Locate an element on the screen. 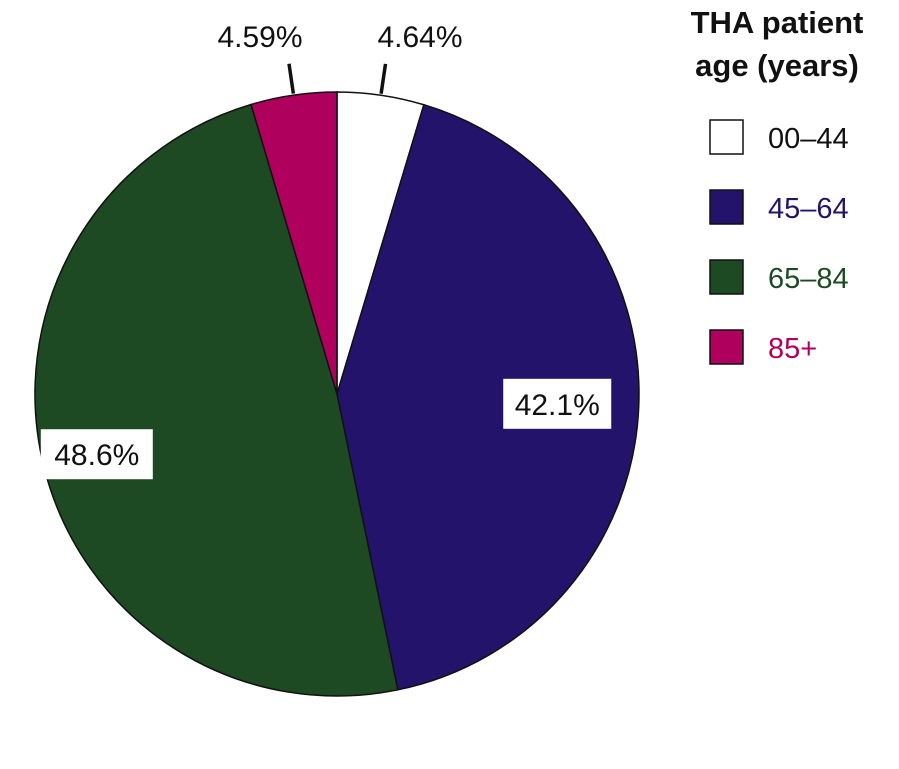  slice-label-65-84: 48.6% is located at coordinates (96, 454).